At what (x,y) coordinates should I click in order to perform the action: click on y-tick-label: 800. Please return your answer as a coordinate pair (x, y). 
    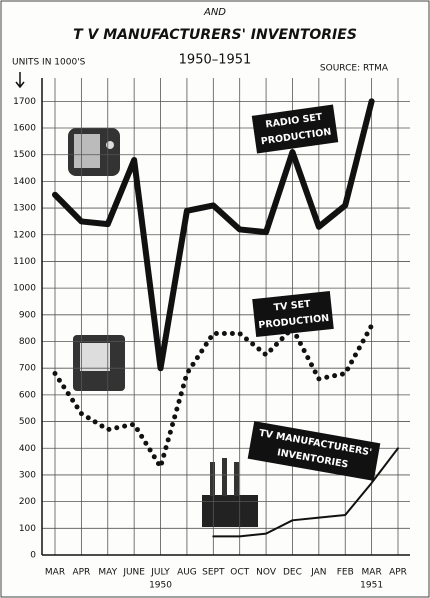
    Looking at the image, I should click on (27, 342).